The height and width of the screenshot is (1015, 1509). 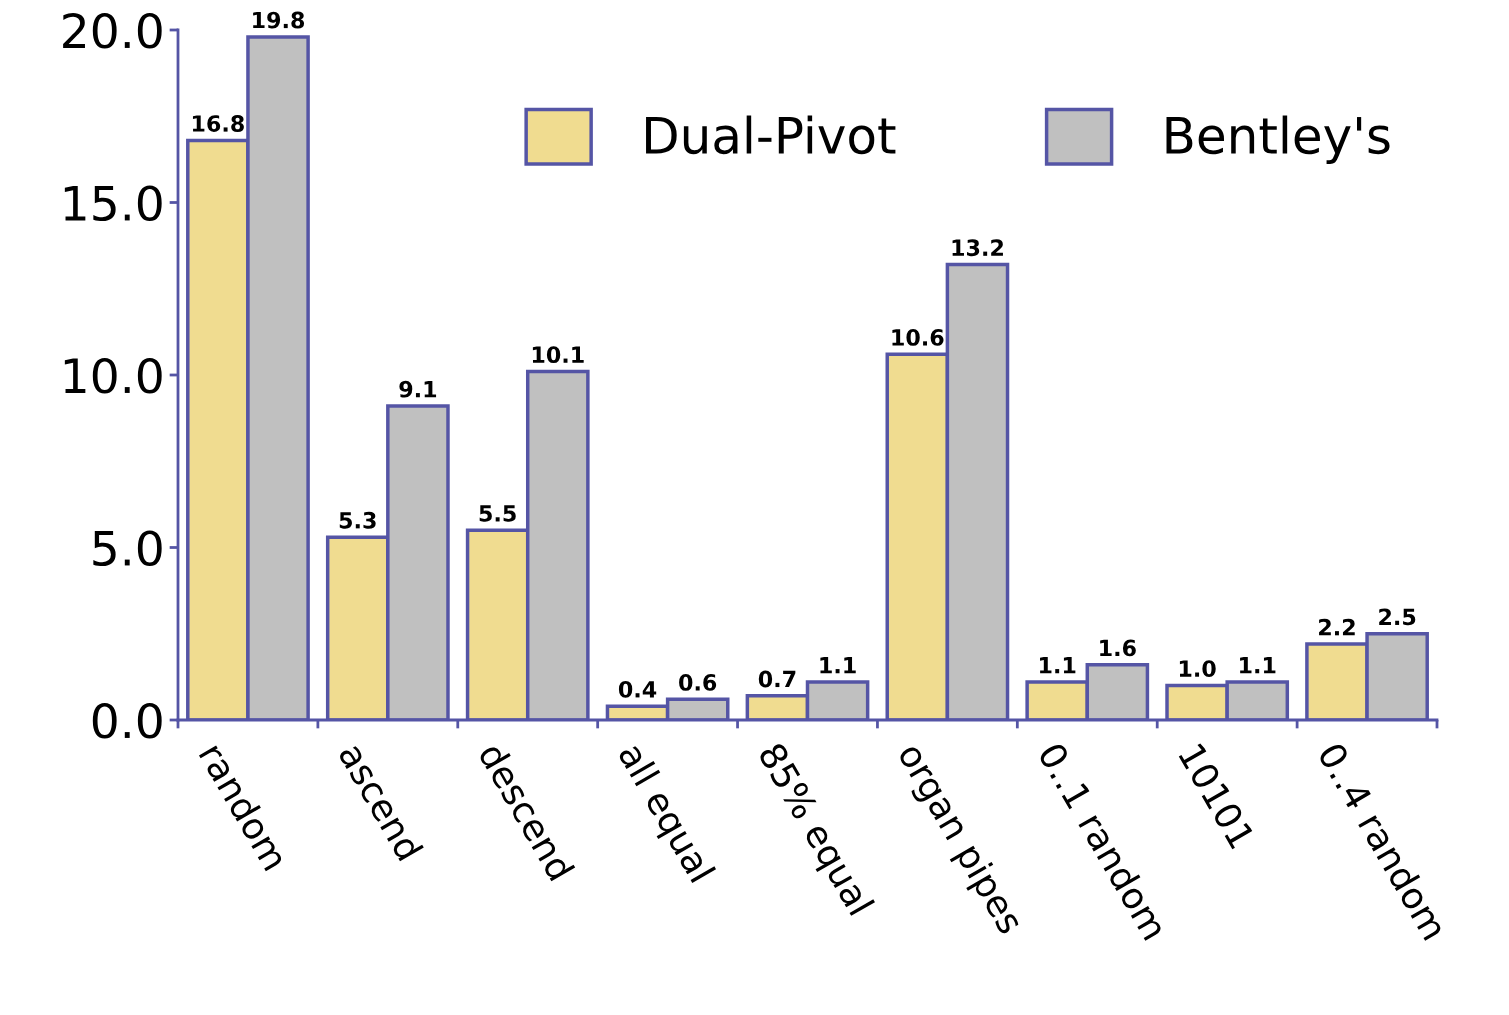 What do you see at coordinates (127, 548) in the screenshot?
I see `y-tick-label: 5.0` at bounding box center [127, 548].